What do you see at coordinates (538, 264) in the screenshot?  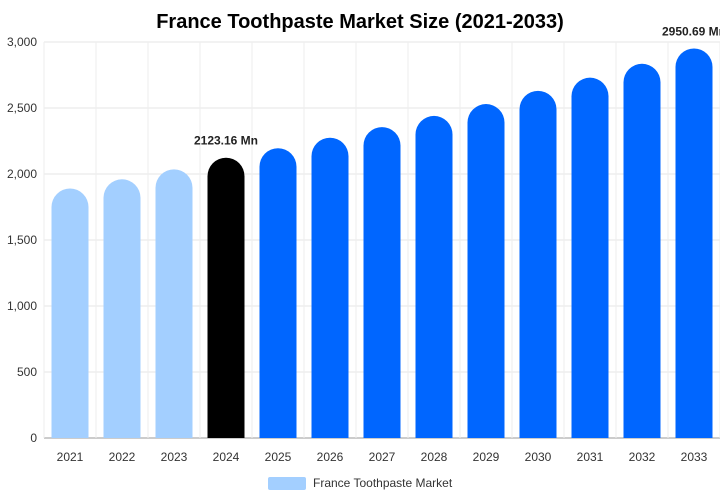 I see `bar-2030` at bounding box center [538, 264].